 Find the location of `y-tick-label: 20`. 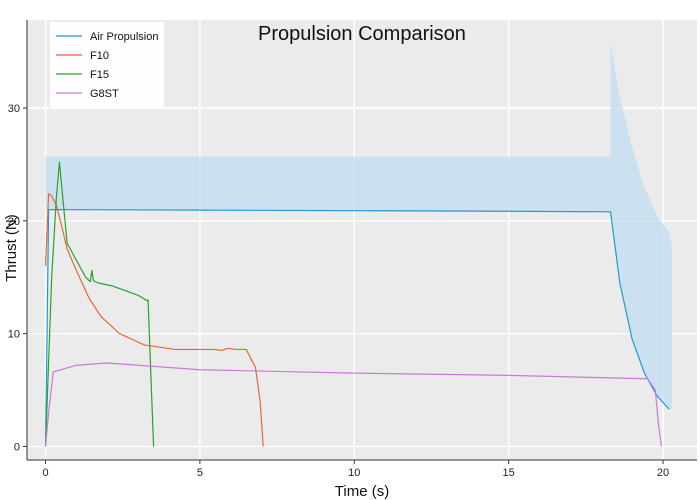

y-tick-label: 20 is located at coordinates (14, 222).